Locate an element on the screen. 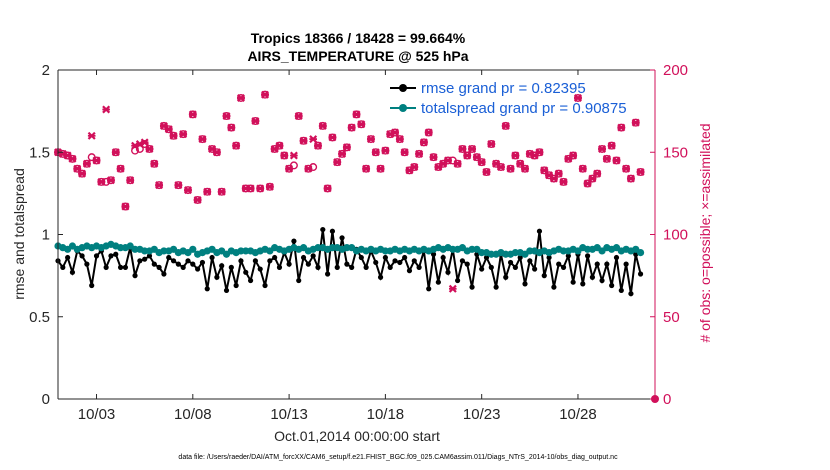  x-tick-label: 10/03 is located at coordinates (97, 414).